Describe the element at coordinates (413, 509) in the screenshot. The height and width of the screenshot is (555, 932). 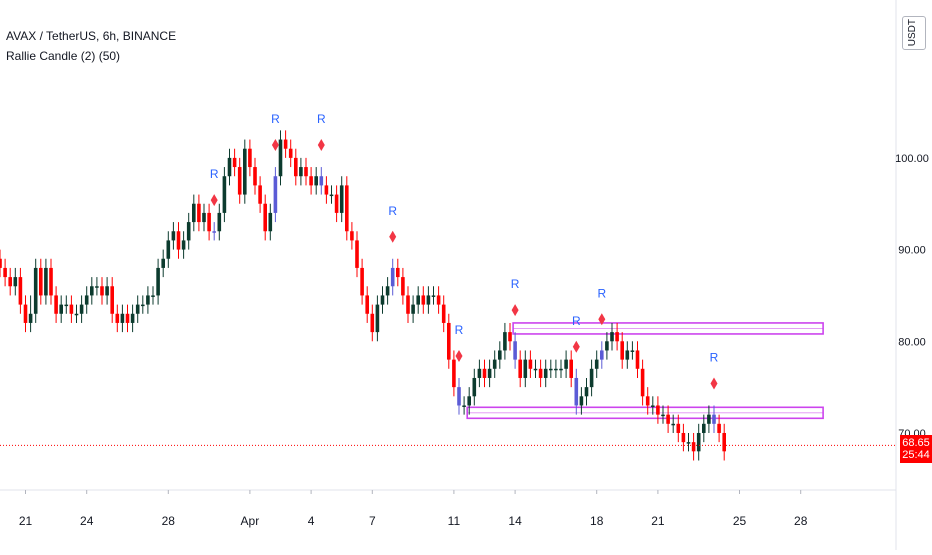
I see `time-axis: 21 24 28 Apr 4 7 11 14 18 21 25 28` at that location.